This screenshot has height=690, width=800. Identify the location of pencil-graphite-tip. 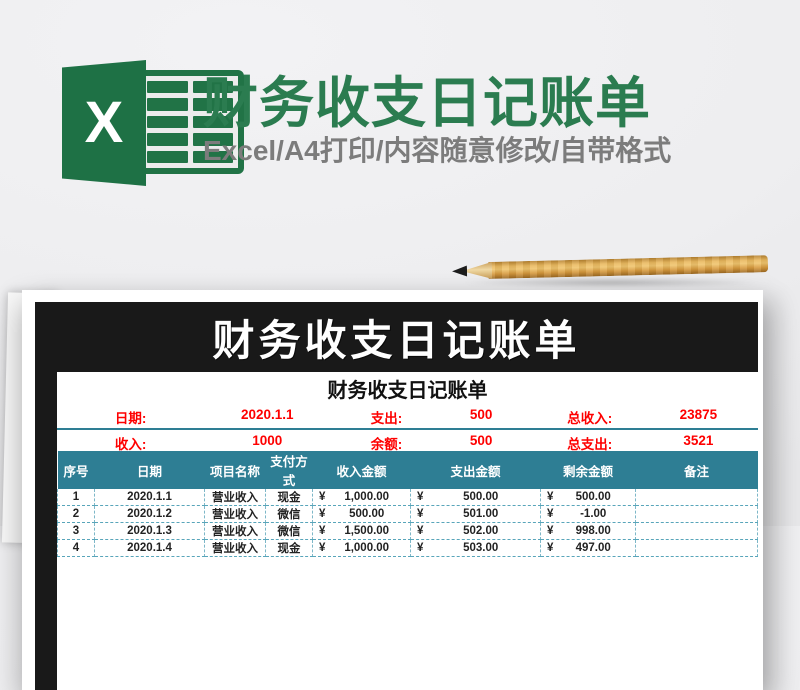
(459, 270).